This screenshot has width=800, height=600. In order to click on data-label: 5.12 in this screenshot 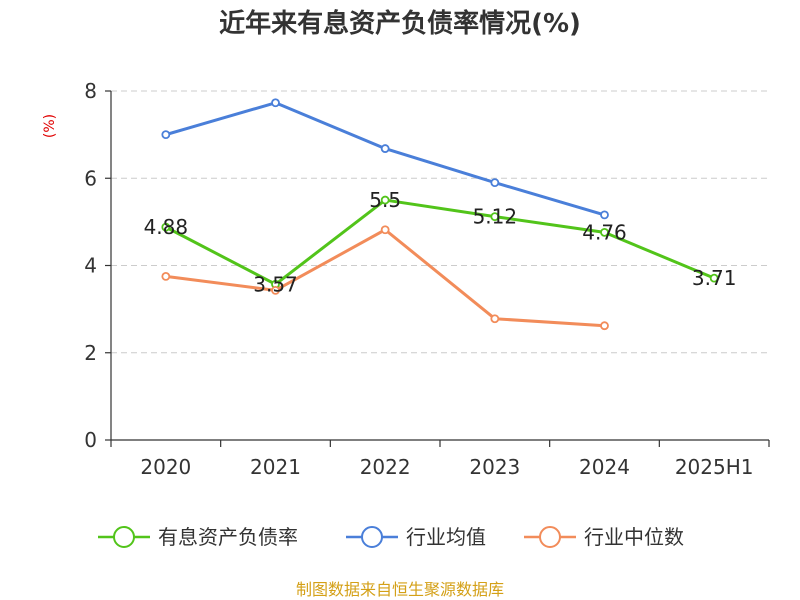, I will do `click(495, 217)`.